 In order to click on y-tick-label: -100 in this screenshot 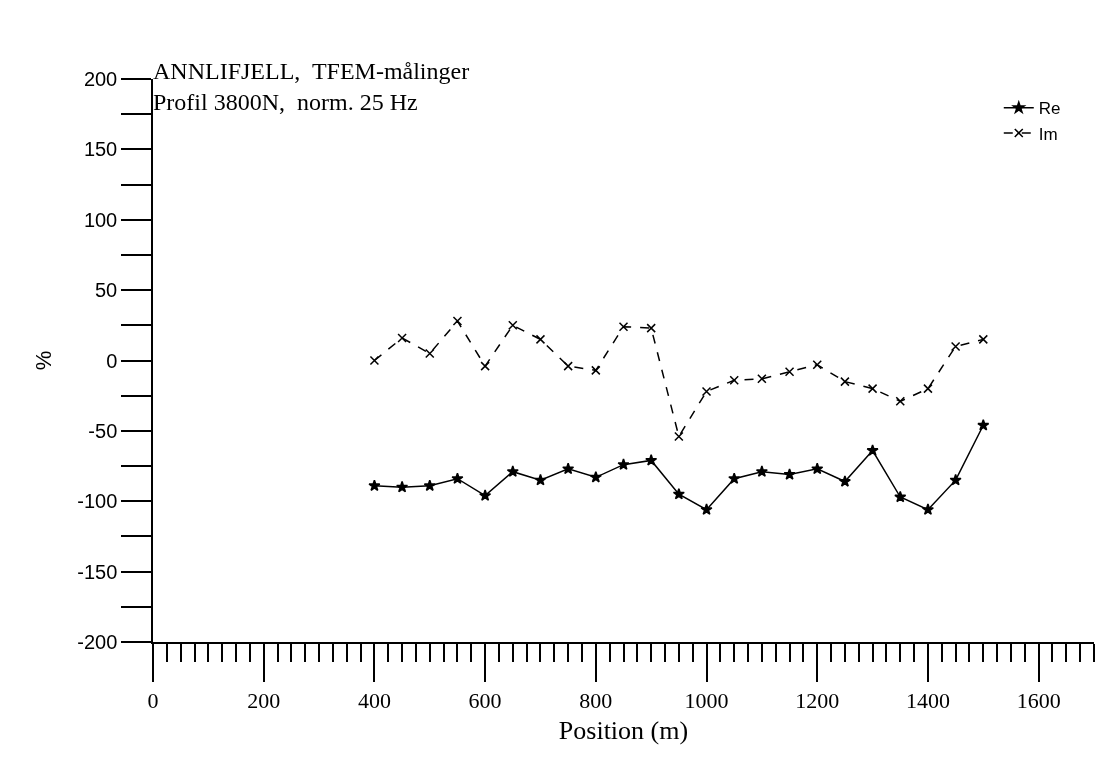, I will do `click(97, 501)`.